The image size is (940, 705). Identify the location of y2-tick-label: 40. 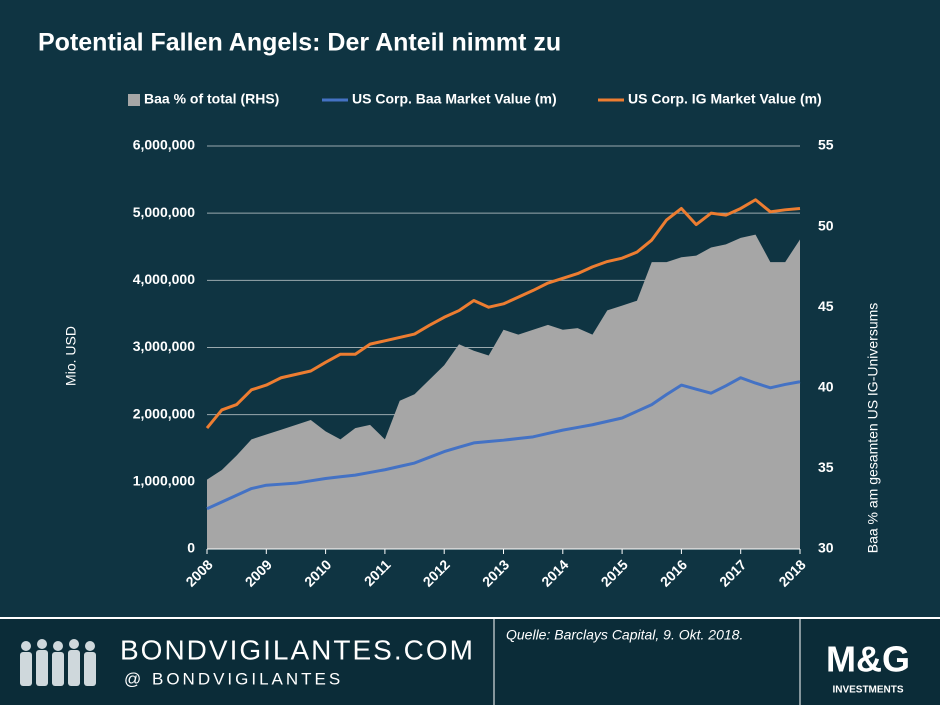
(826, 387).